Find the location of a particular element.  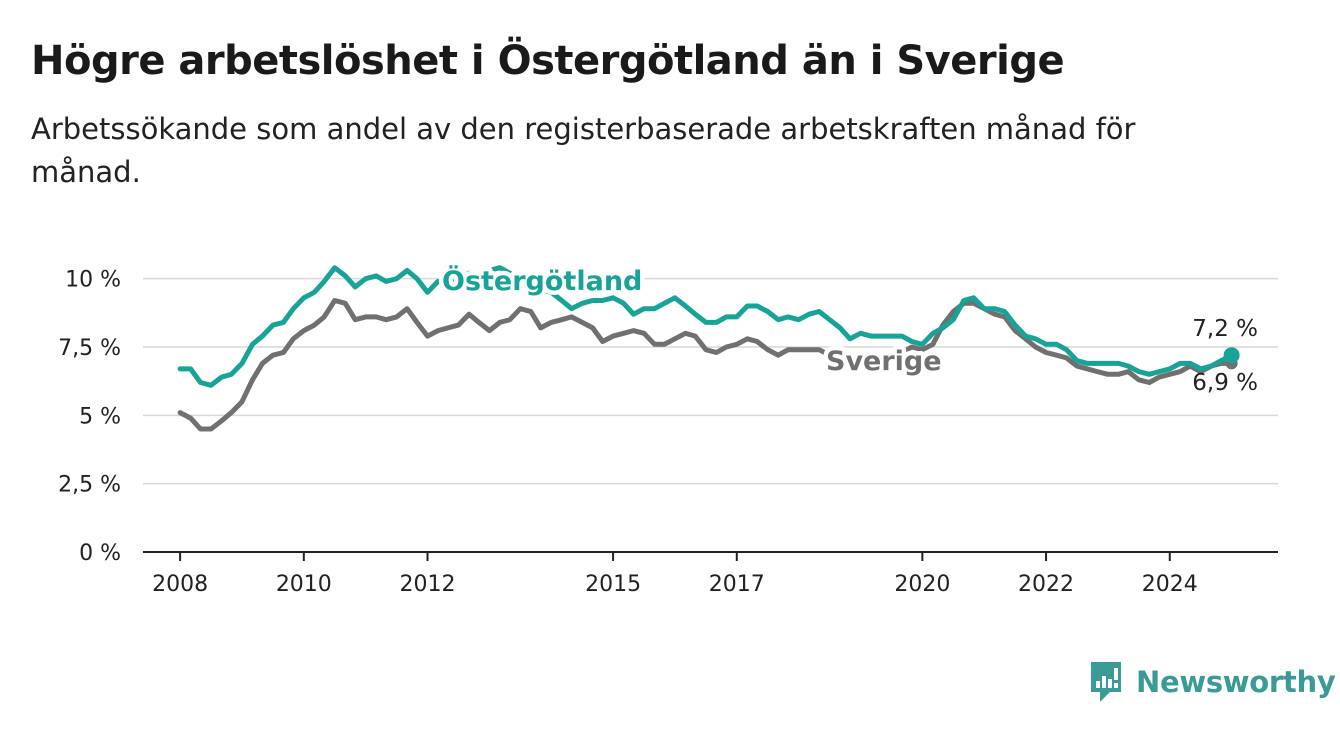

y-tick-label: 7,5 % is located at coordinates (89, 348).